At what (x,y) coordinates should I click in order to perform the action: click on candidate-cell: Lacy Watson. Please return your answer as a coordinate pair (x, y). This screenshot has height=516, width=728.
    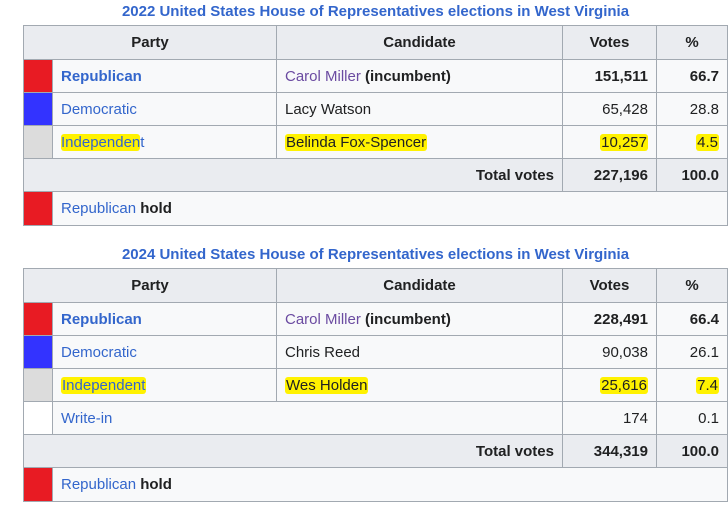
    Looking at the image, I should click on (419, 109).